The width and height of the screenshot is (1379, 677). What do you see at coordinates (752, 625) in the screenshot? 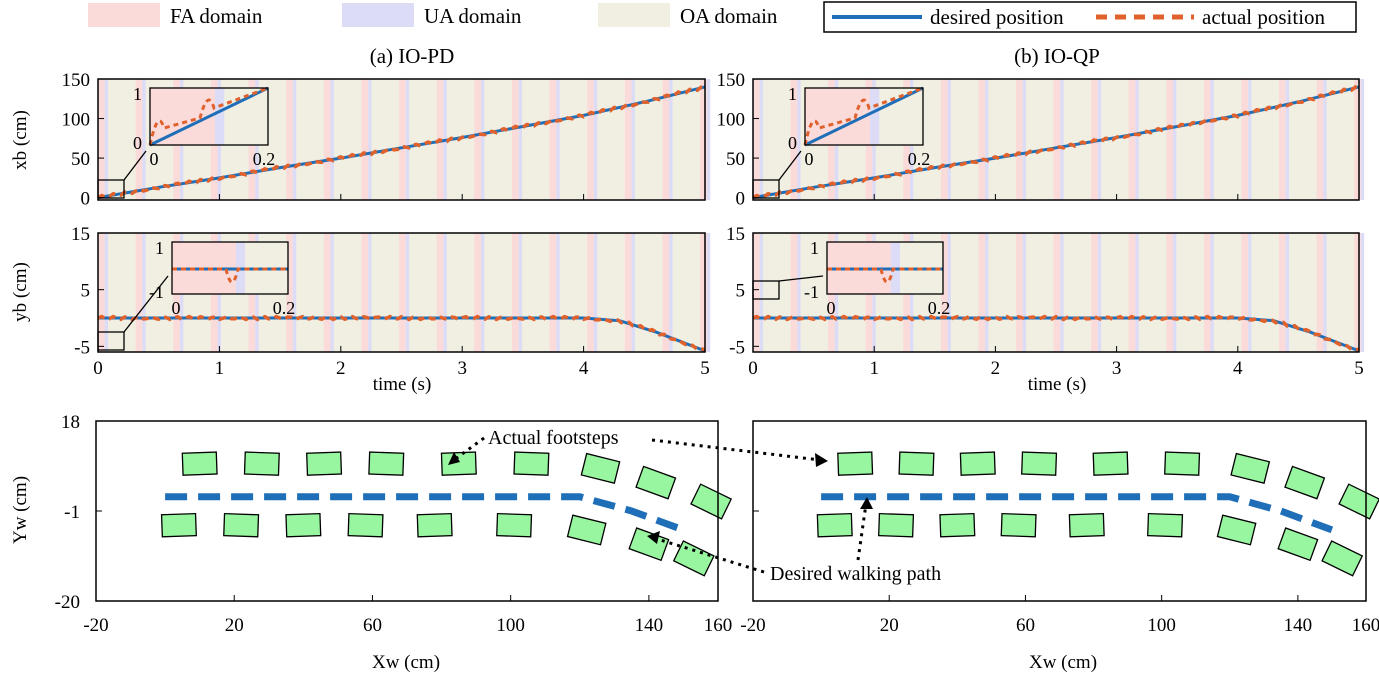
I see `x-tick-label: -20` at bounding box center [752, 625].